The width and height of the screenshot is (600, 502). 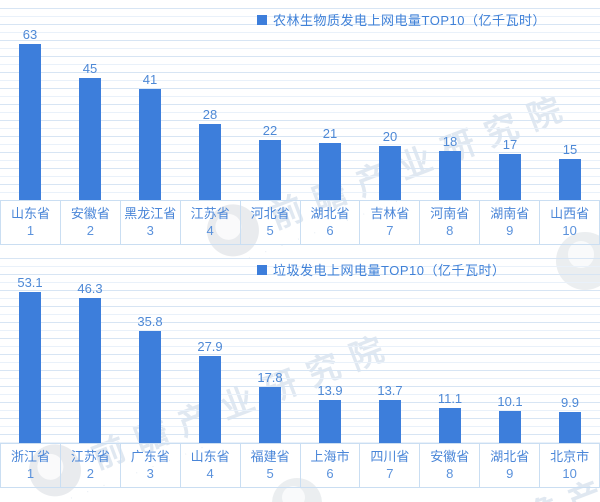 I want to click on bar-value-label: 9.9, so click(x=570, y=403).